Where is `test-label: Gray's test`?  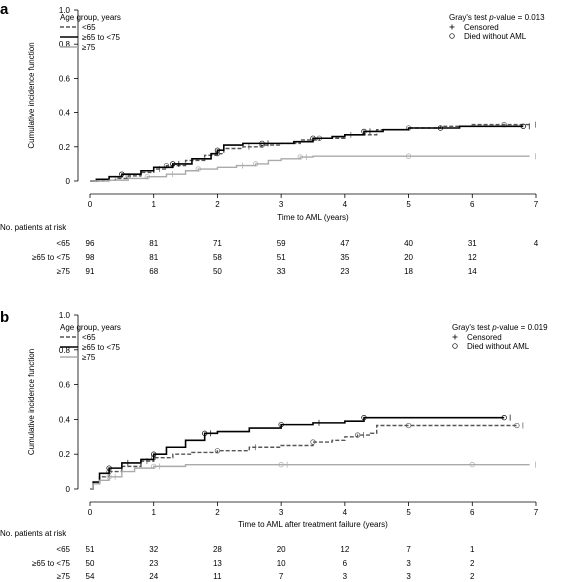 test-label: Gray's test is located at coordinates (469, 17).